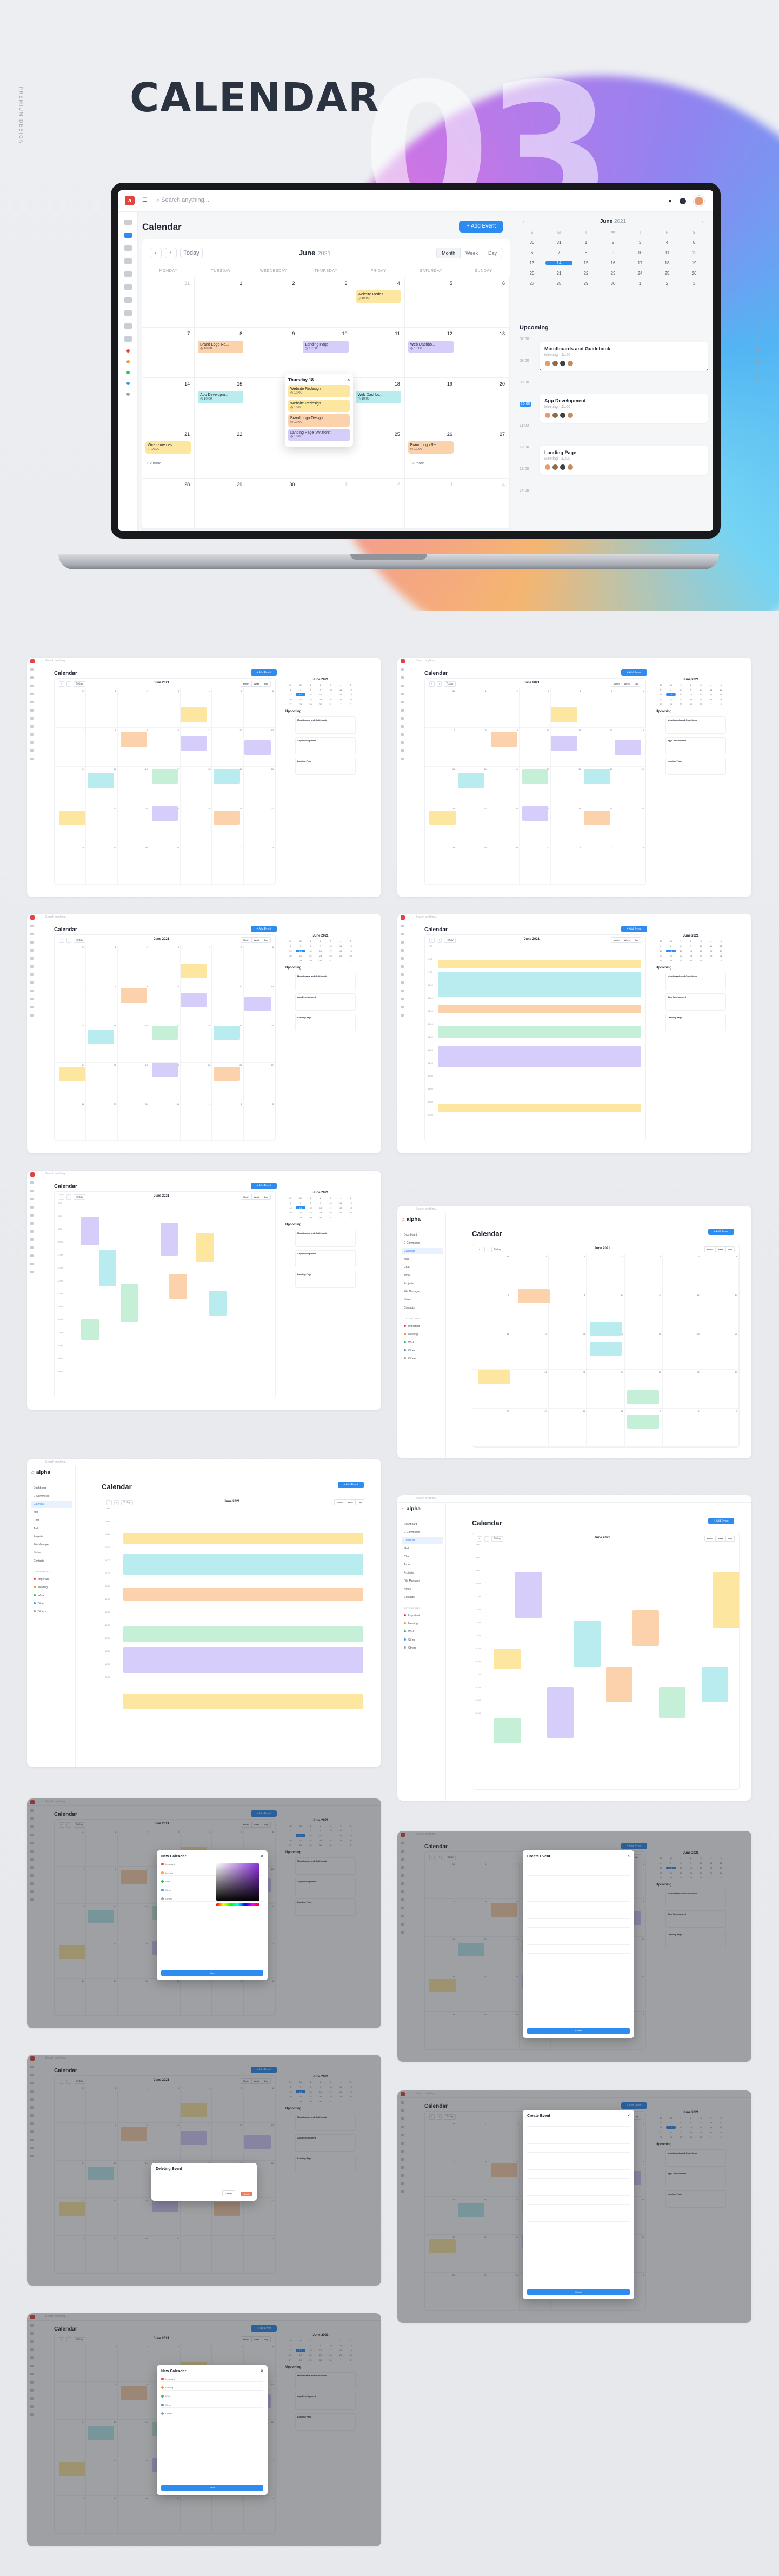 This screenshot has height=2576, width=779. I want to click on thumb-view-option: Day, so click(265, 1824).